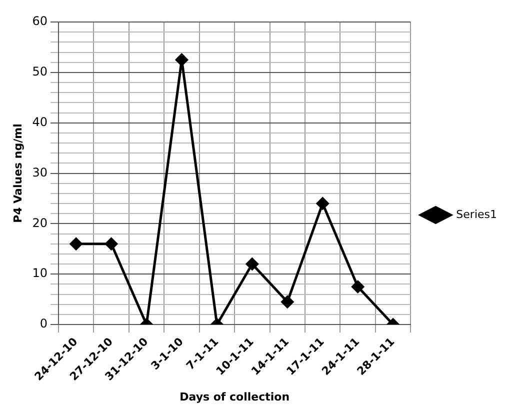 The width and height of the screenshot is (525, 416). Describe the element at coordinates (40, 71) in the screenshot. I see `y-tick-label: 50` at that location.